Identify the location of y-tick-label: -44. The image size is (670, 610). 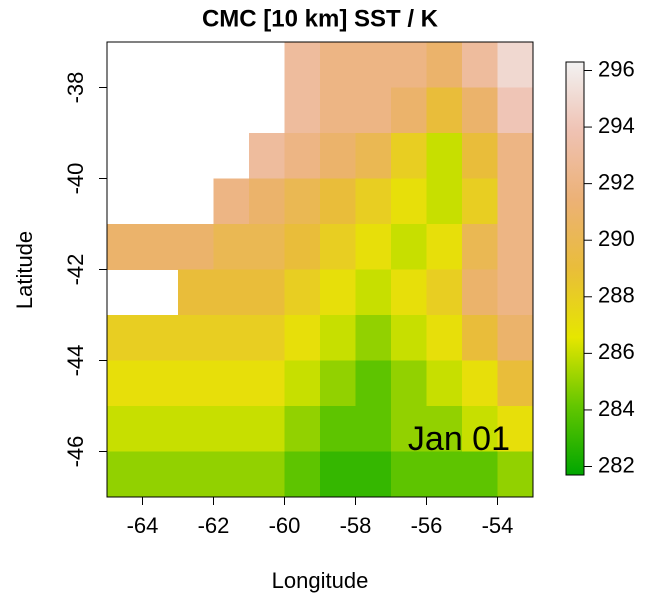
(75, 361).